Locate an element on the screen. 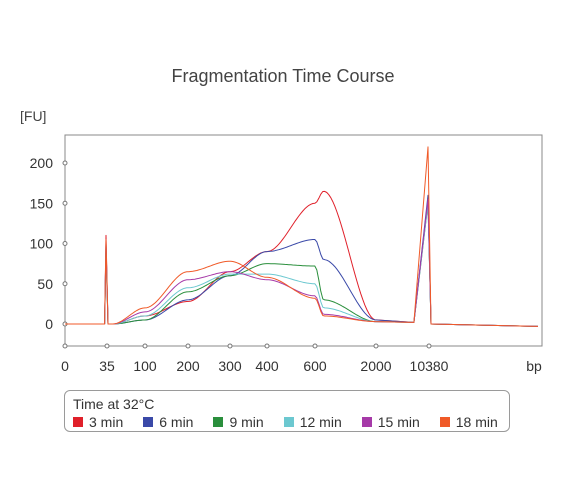 The height and width of the screenshot is (500, 576). legend-label: 18 min is located at coordinates (476, 422).